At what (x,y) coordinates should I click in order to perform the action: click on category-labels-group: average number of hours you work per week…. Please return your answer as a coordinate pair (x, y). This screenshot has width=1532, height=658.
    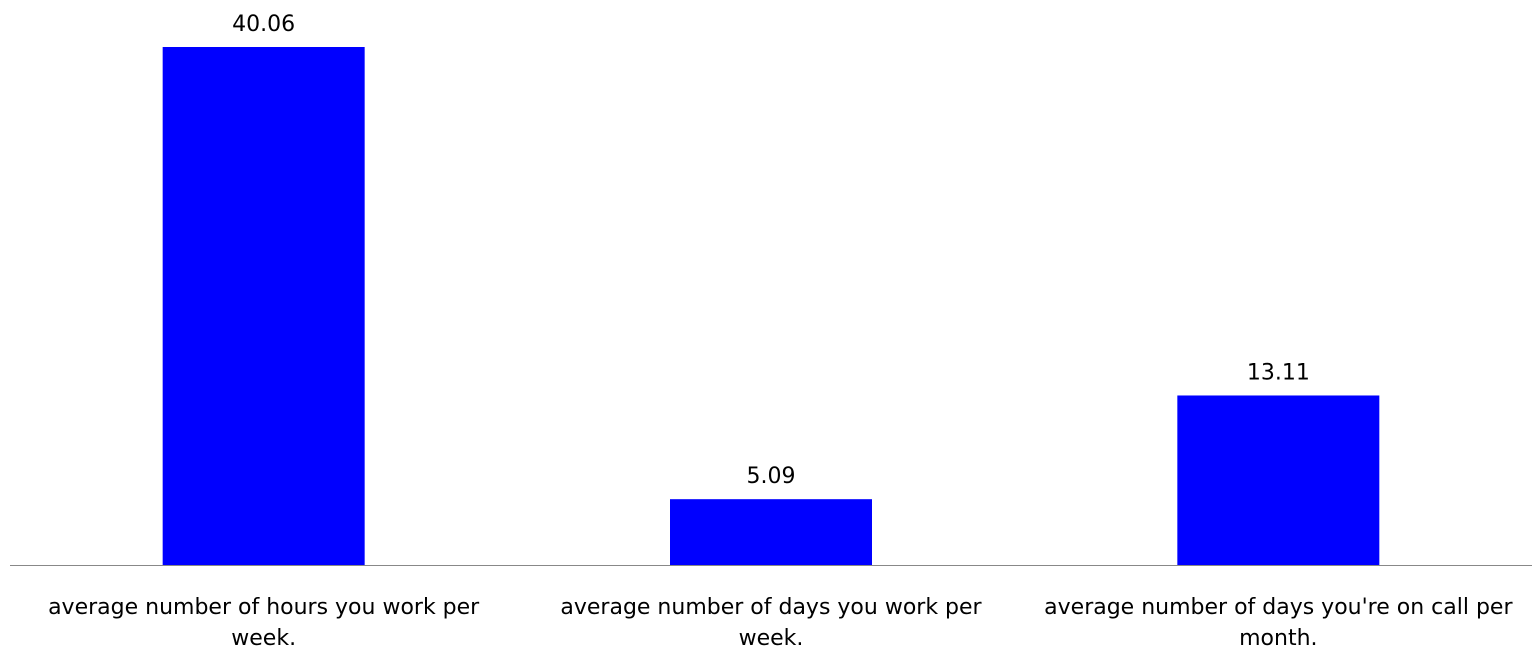
    Looking at the image, I should click on (780, 623).